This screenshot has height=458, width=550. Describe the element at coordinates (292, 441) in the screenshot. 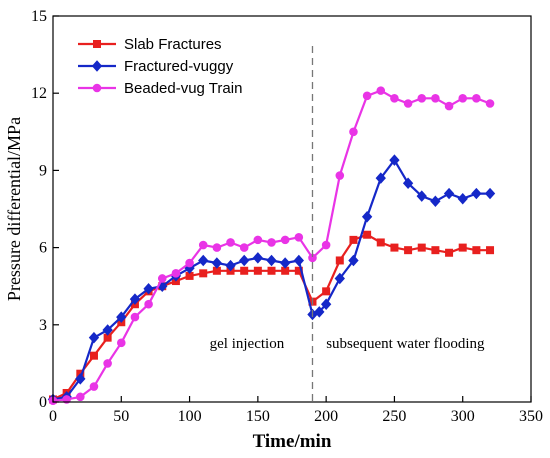

I see `x-axis-title: Time/min` at that location.